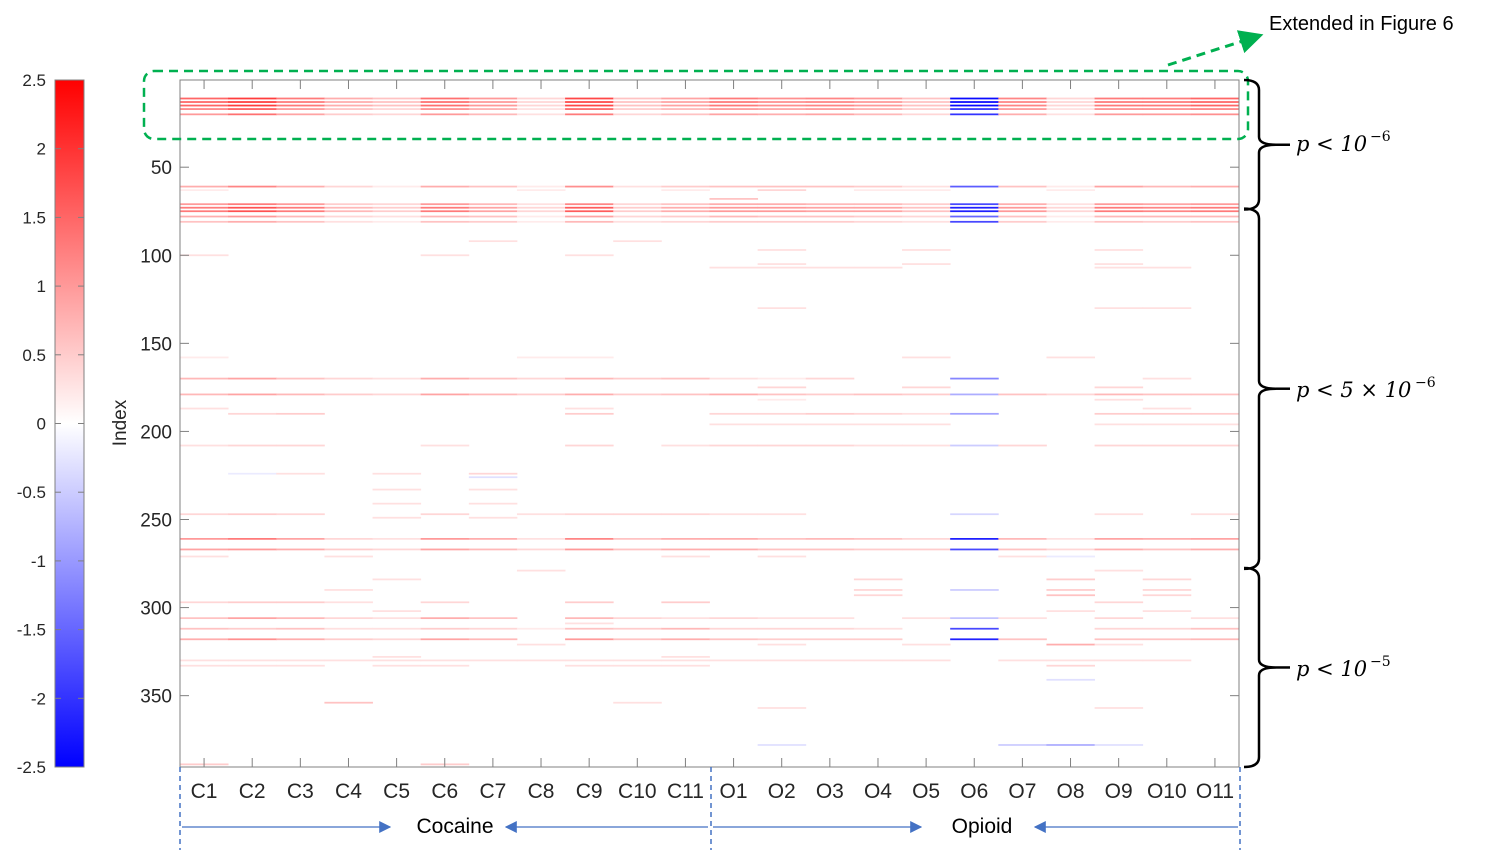  What do you see at coordinates (1425, 383) in the screenshot?
I see `svg-text: −6` at bounding box center [1425, 383].